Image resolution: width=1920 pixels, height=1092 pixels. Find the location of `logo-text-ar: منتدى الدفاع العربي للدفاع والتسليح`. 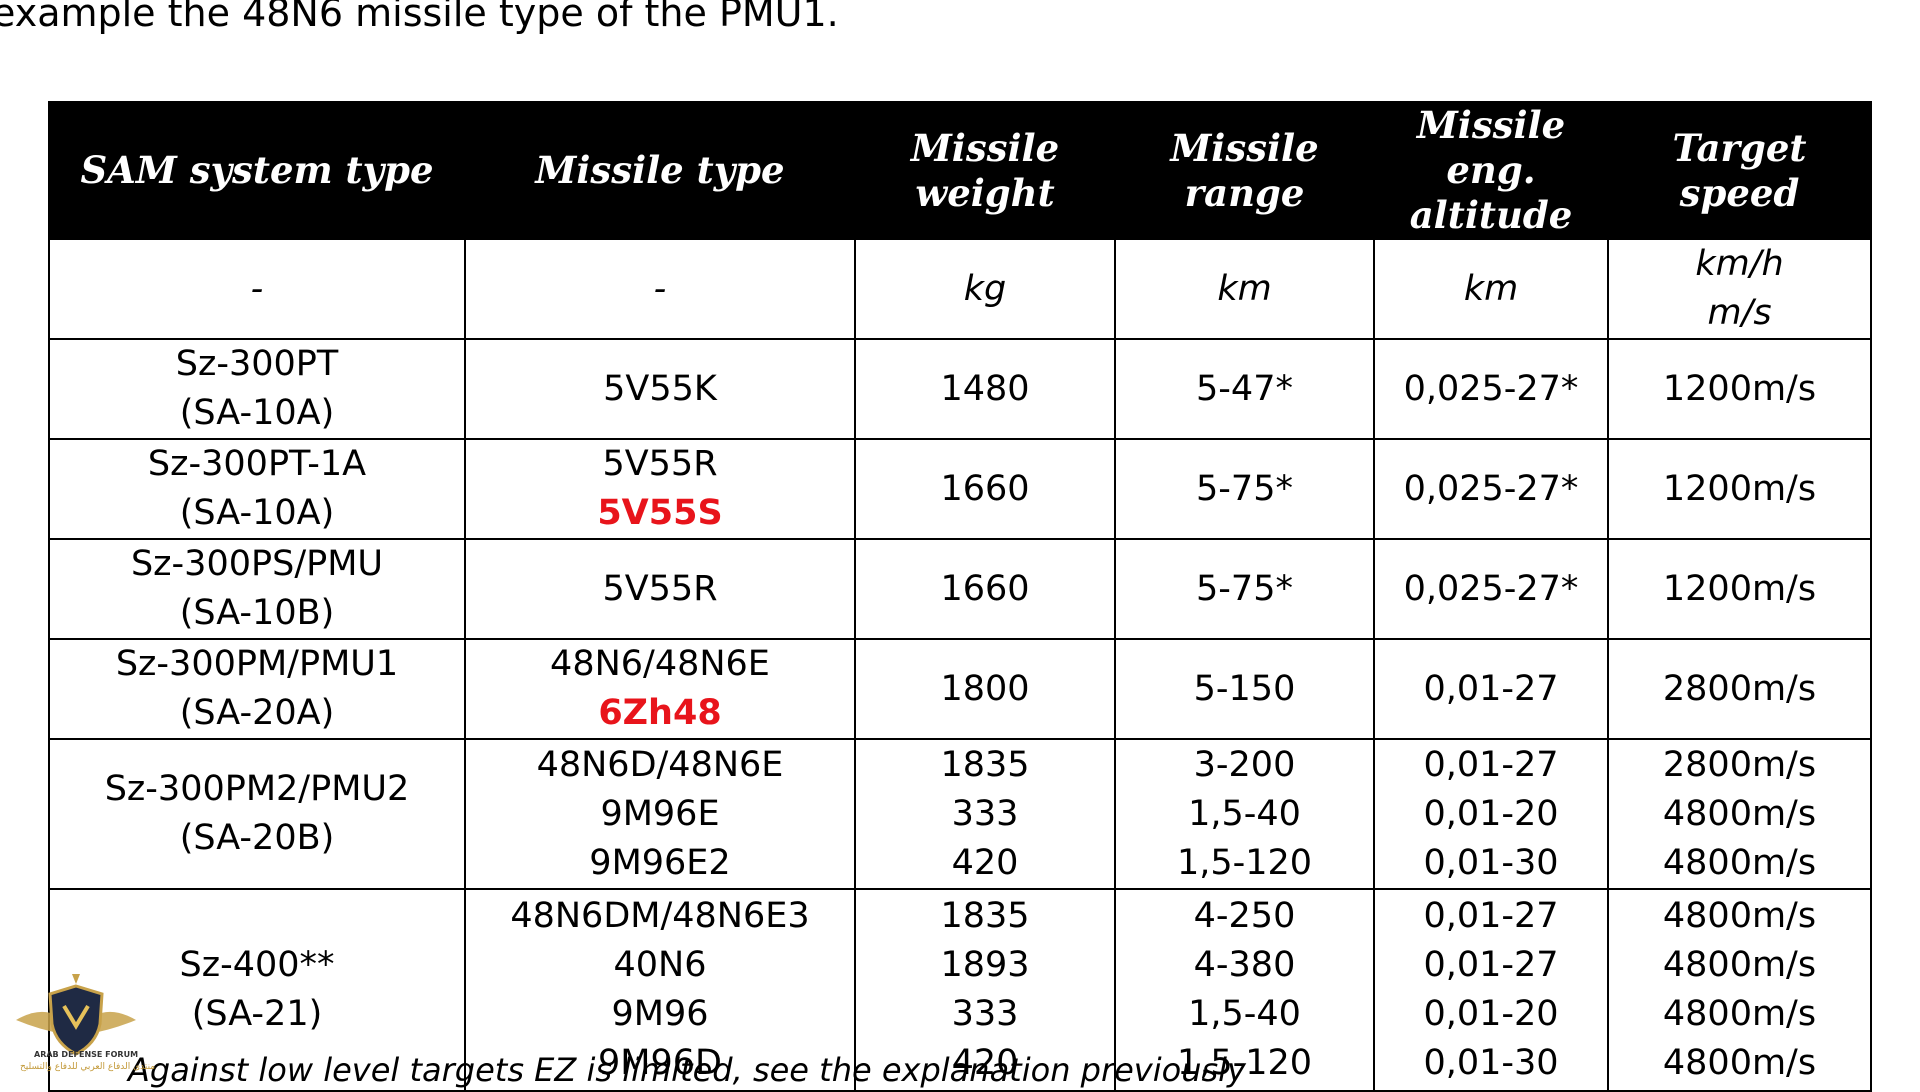

logo-text-ar: منتدى الدفاع العربي للدفاع والتسليح is located at coordinates (88, 1067).